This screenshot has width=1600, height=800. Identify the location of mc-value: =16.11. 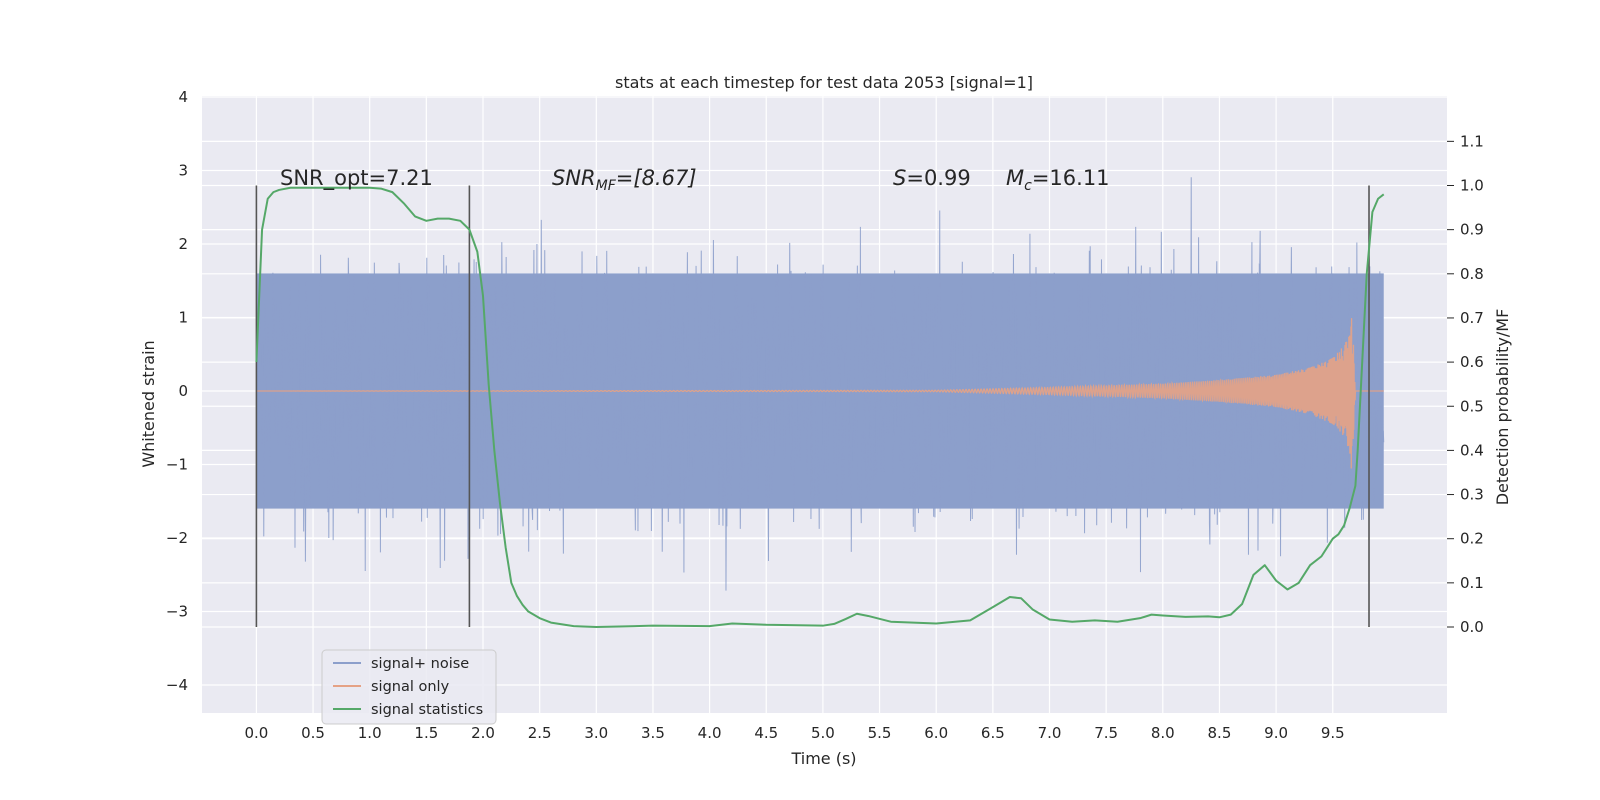
(1071, 178).